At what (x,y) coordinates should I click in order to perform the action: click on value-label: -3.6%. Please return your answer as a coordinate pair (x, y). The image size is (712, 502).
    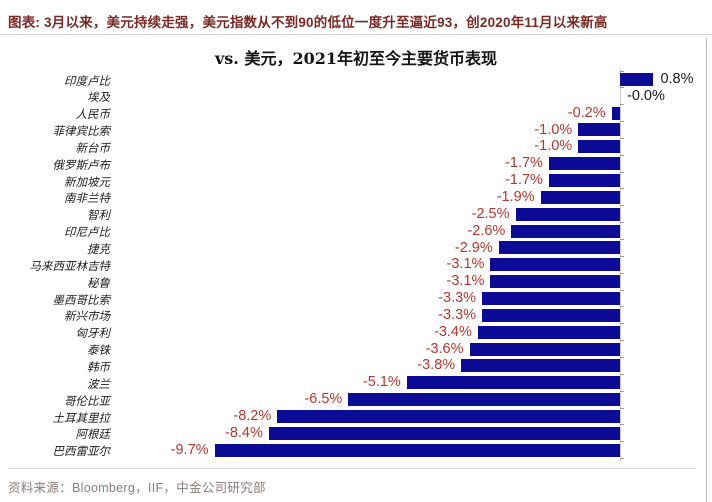
    Looking at the image, I should click on (444, 348).